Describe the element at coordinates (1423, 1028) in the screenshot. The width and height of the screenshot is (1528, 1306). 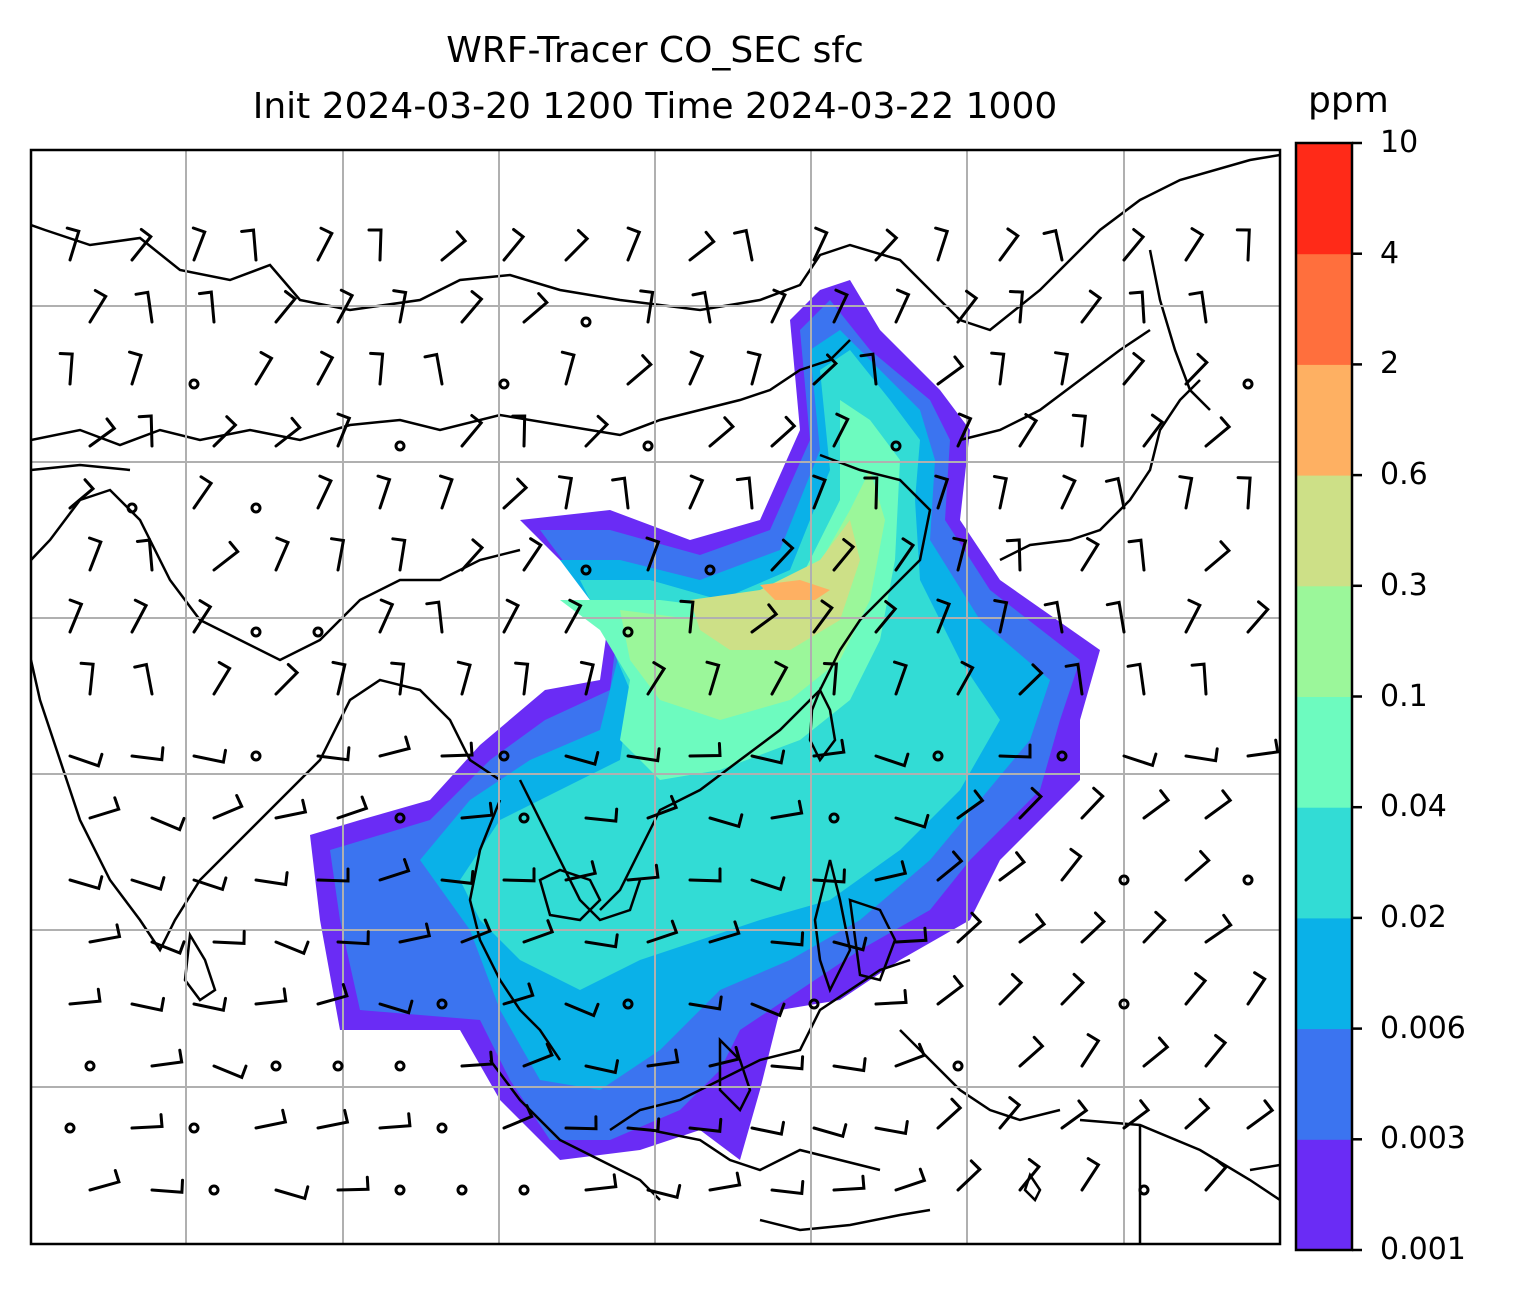
I see `colorbar-tick-label: 0.006` at that location.